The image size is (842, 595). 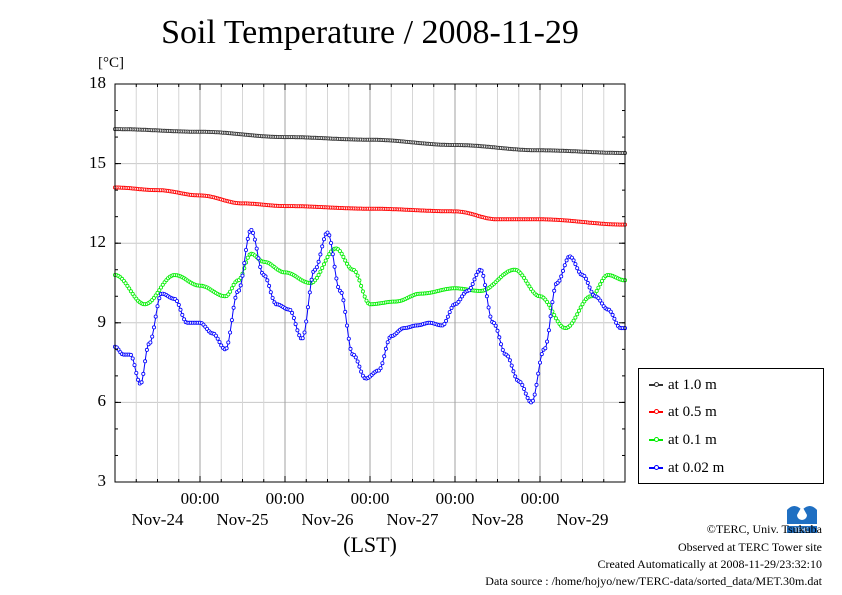 What do you see at coordinates (764, 529) in the screenshot?
I see `footer-copyright: ©TERC, Univ. Tsukuba` at bounding box center [764, 529].